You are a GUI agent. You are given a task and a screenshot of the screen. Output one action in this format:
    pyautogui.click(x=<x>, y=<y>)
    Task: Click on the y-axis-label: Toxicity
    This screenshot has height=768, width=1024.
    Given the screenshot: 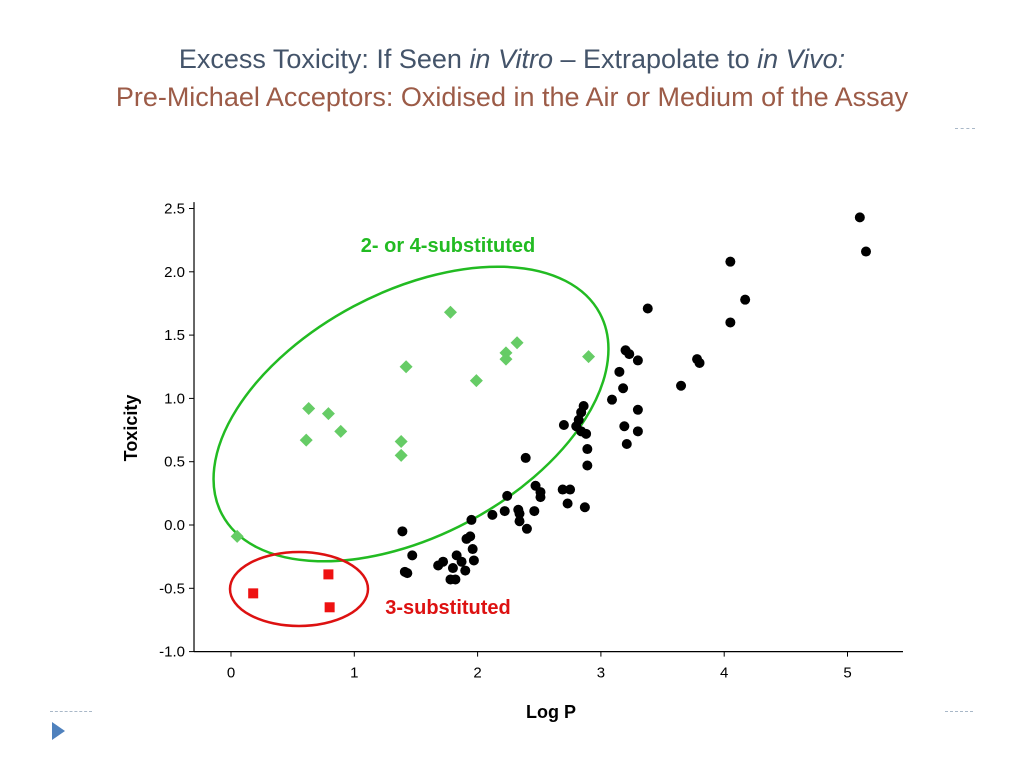 What is the action you would take?
    pyautogui.click(x=131, y=428)
    